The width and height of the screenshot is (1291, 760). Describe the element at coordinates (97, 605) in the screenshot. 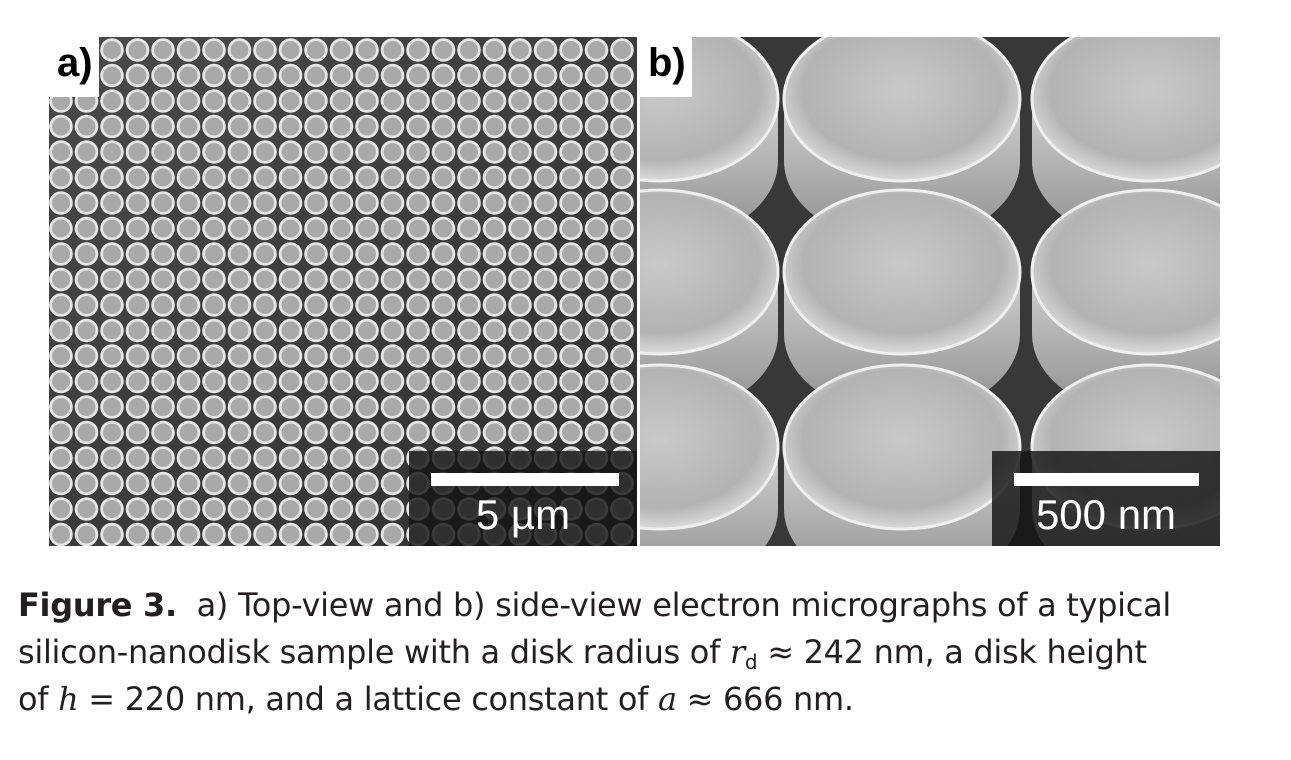

I see `figure-label: Figure 3.` at that location.